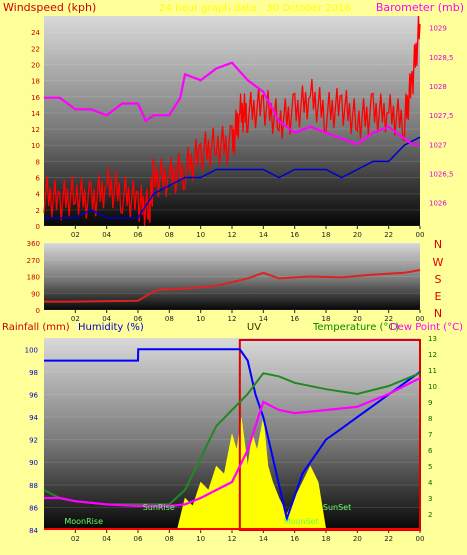  I want to click on windspeed-tick-label: 20, so click(35, 65).